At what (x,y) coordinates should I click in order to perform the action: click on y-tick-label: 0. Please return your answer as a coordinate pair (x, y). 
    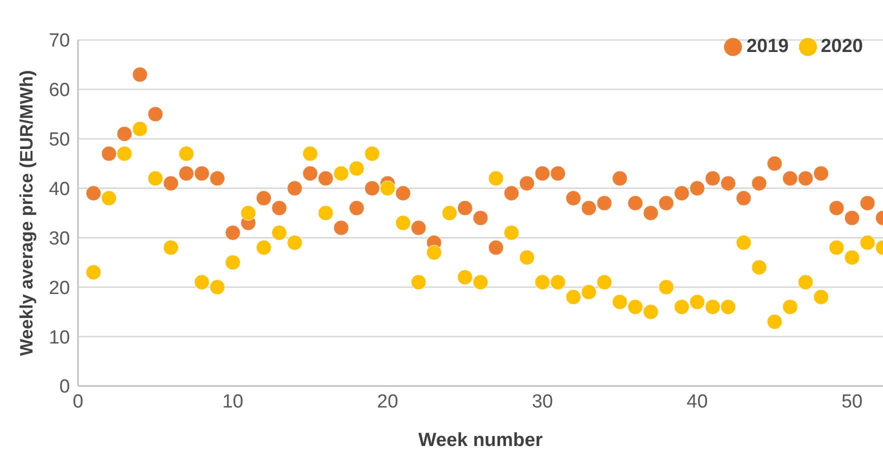
    Looking at the image, I should click on (64, 387).